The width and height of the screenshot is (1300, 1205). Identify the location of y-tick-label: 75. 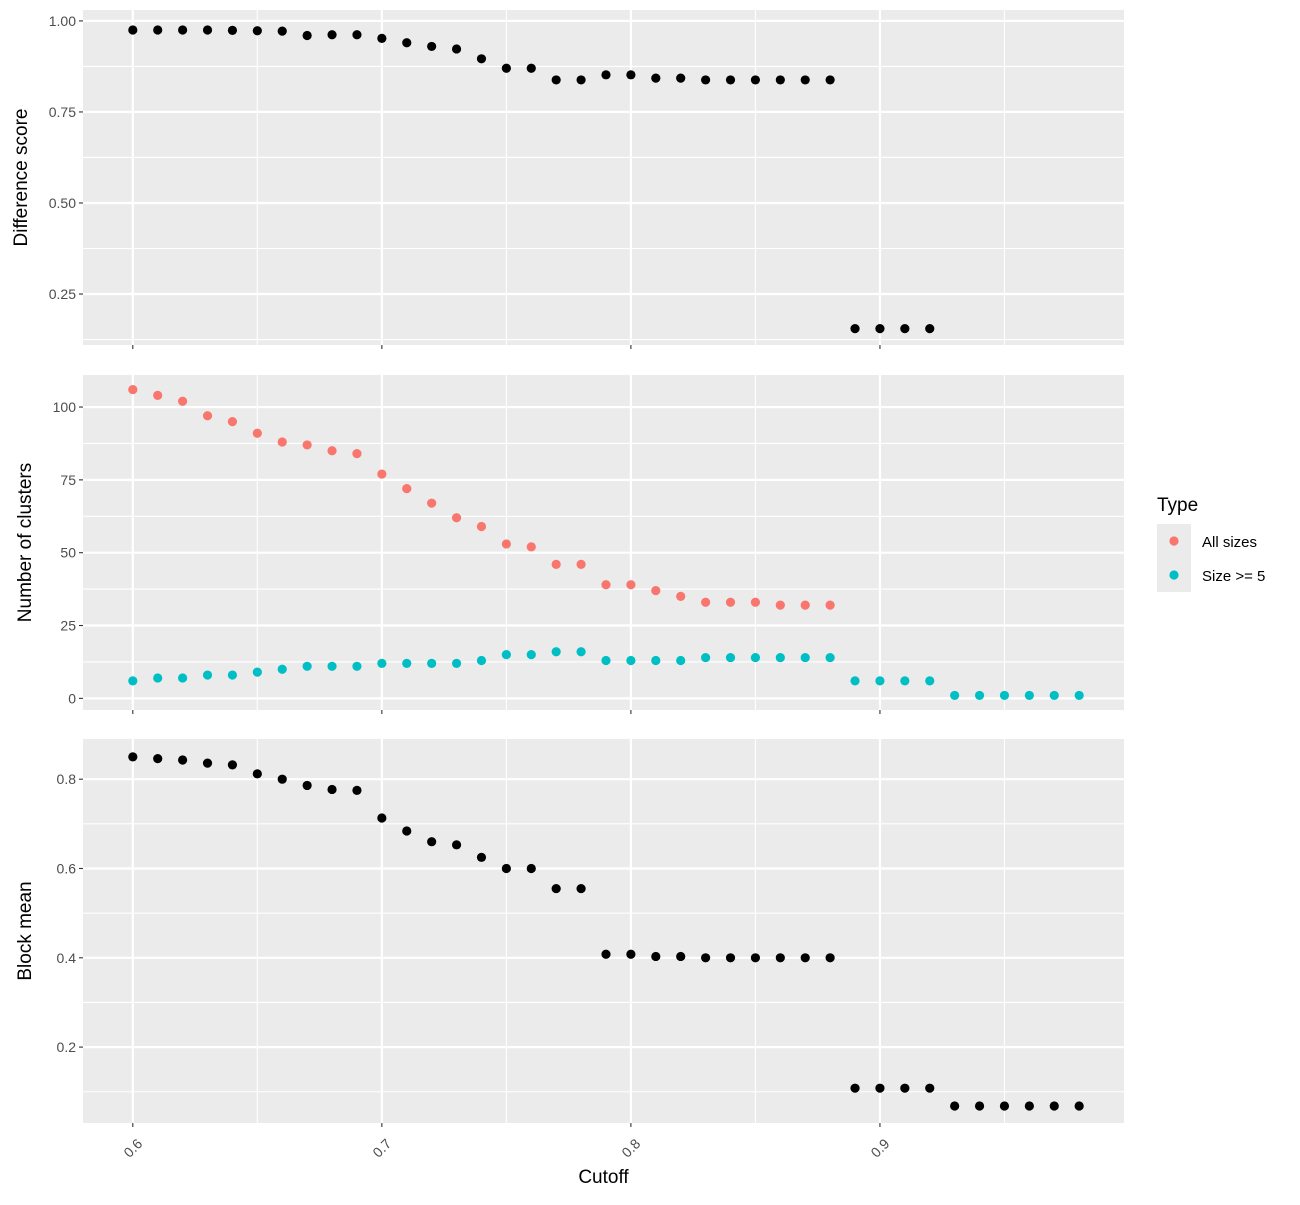
(68, 480).